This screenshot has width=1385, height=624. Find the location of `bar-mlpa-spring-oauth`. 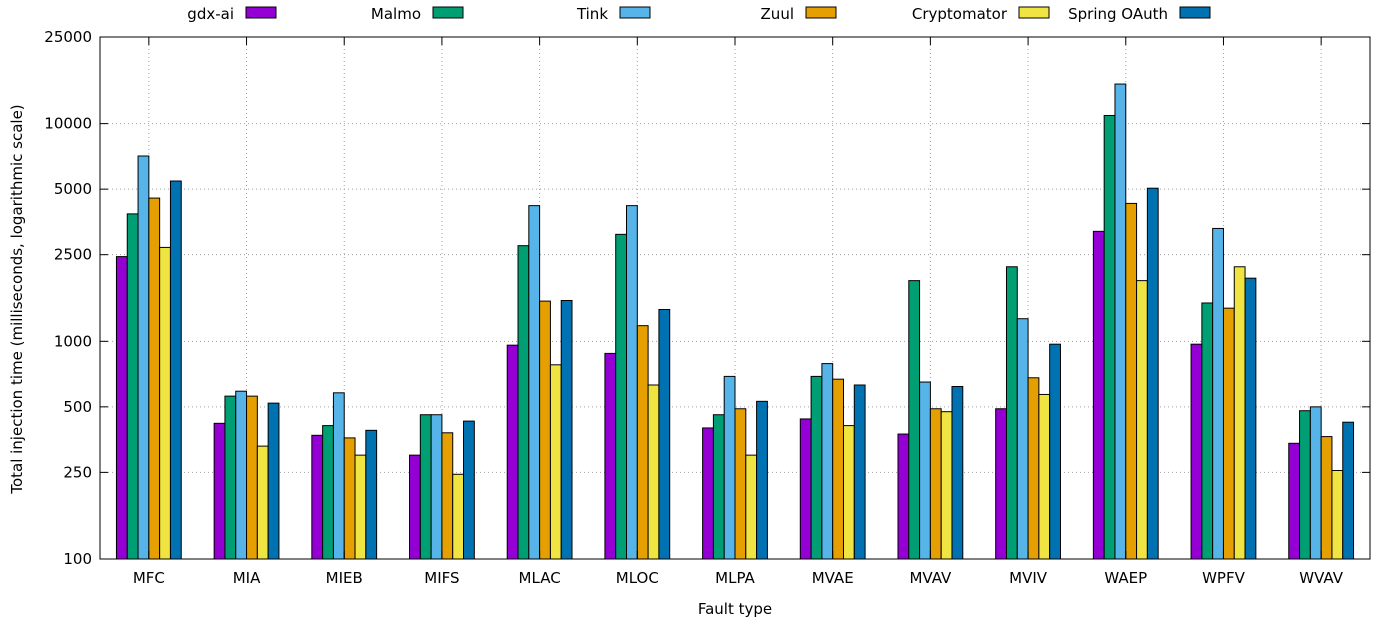

bar-mlpa-spring-oauth is located at coordinates (762, 480).